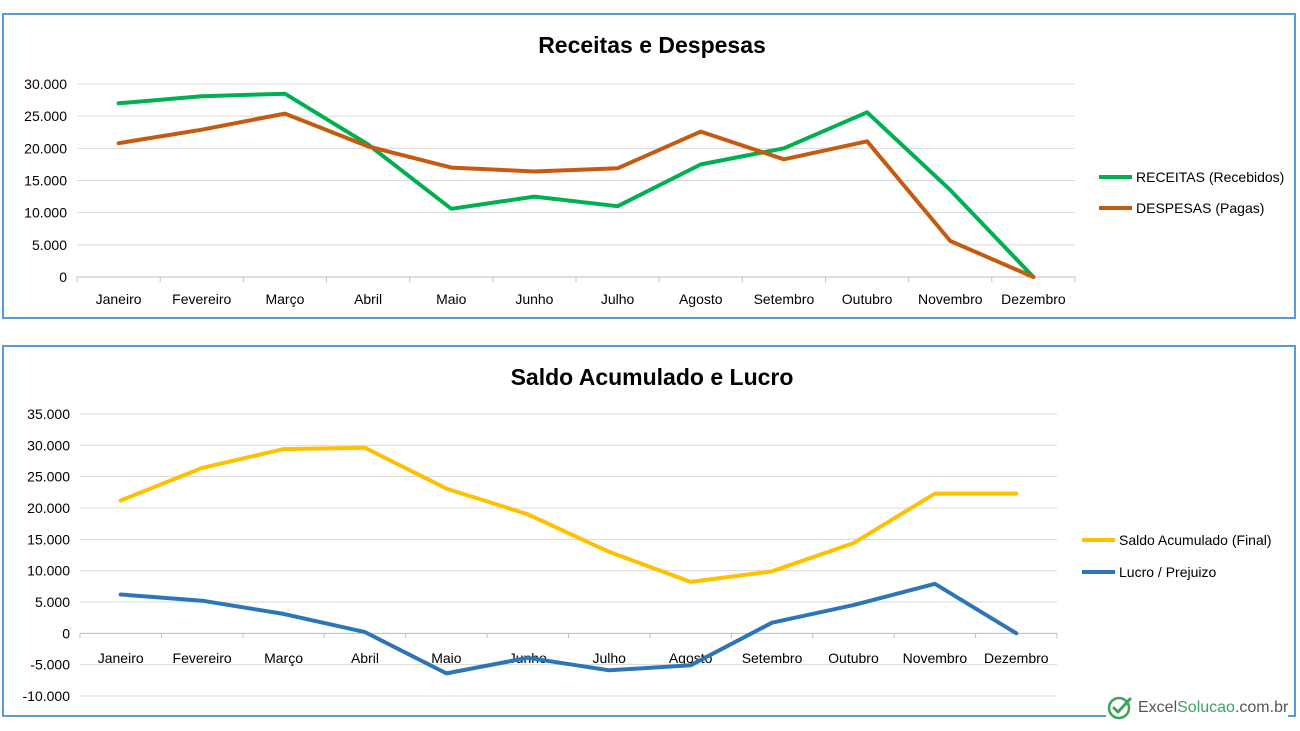  Describe the element at coordinates (652, 377) in the screenshot. I see `chart-title: Saldo Acumulado e Lucro` at that location.